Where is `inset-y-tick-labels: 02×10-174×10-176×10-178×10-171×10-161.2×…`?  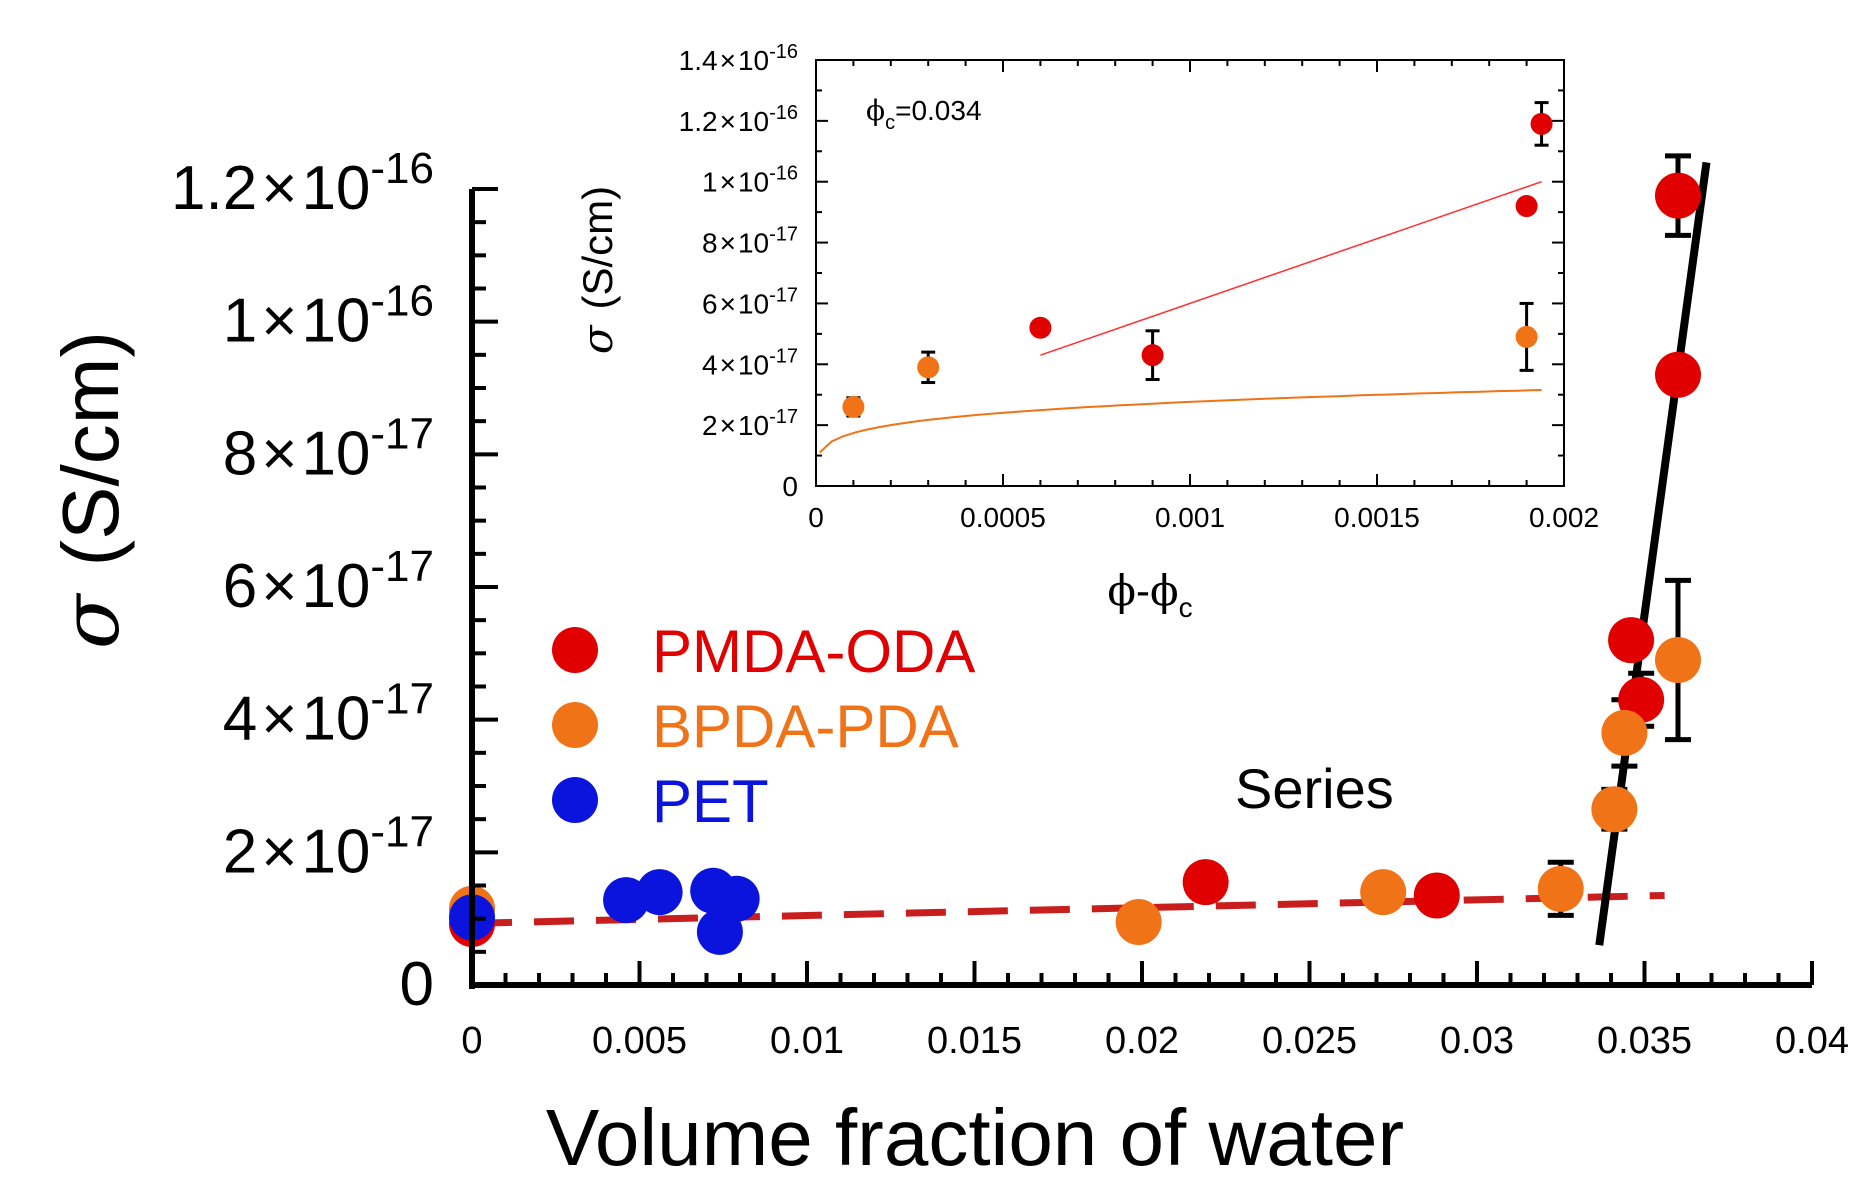 inset-y-tick-labels: 02×10-174×10-176×10-178×10-171×10-161.2×… is located at coordinates (738, 271).